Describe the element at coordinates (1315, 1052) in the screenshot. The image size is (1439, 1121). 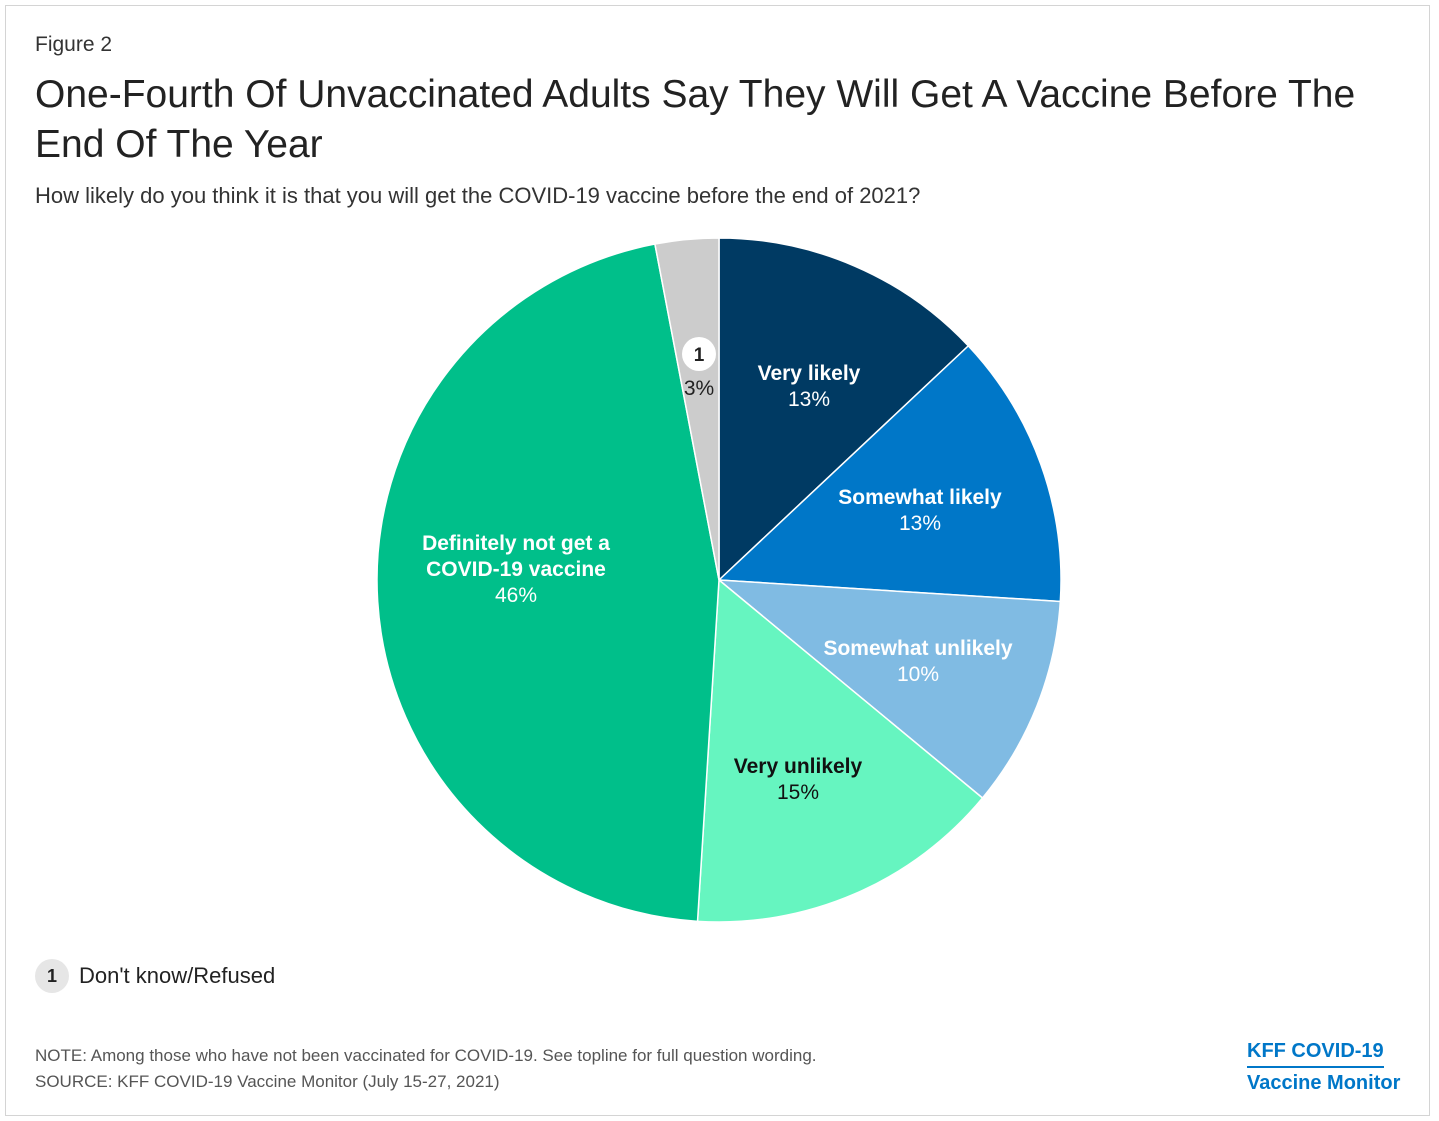
I see `brand-line1: KFF COVID-19` at that location.